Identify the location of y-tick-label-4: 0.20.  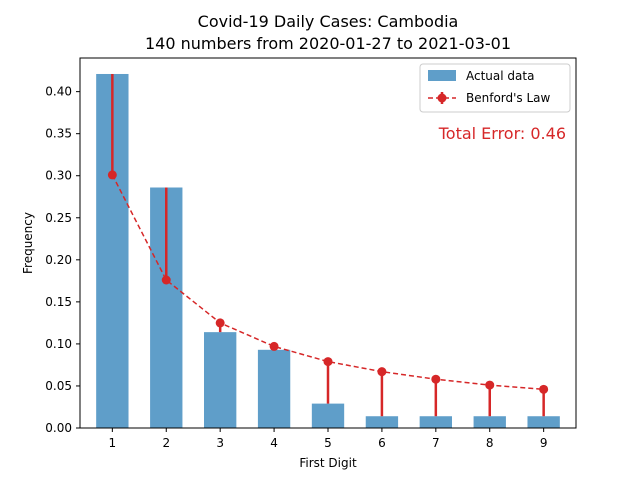
(58, 260).